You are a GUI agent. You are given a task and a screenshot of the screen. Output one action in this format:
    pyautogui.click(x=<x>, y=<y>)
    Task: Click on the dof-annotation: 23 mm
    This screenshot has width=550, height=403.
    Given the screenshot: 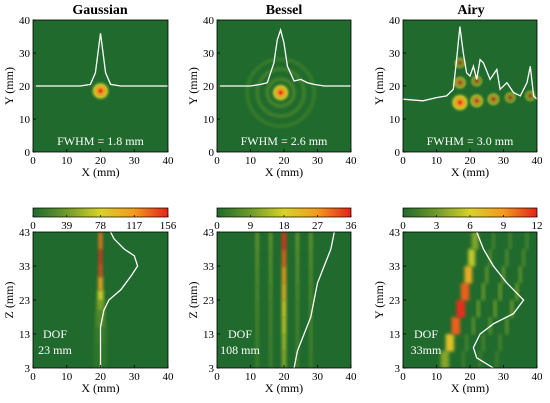 What is the action you would take?
    pyautogui.click(x=55, y=350)
    